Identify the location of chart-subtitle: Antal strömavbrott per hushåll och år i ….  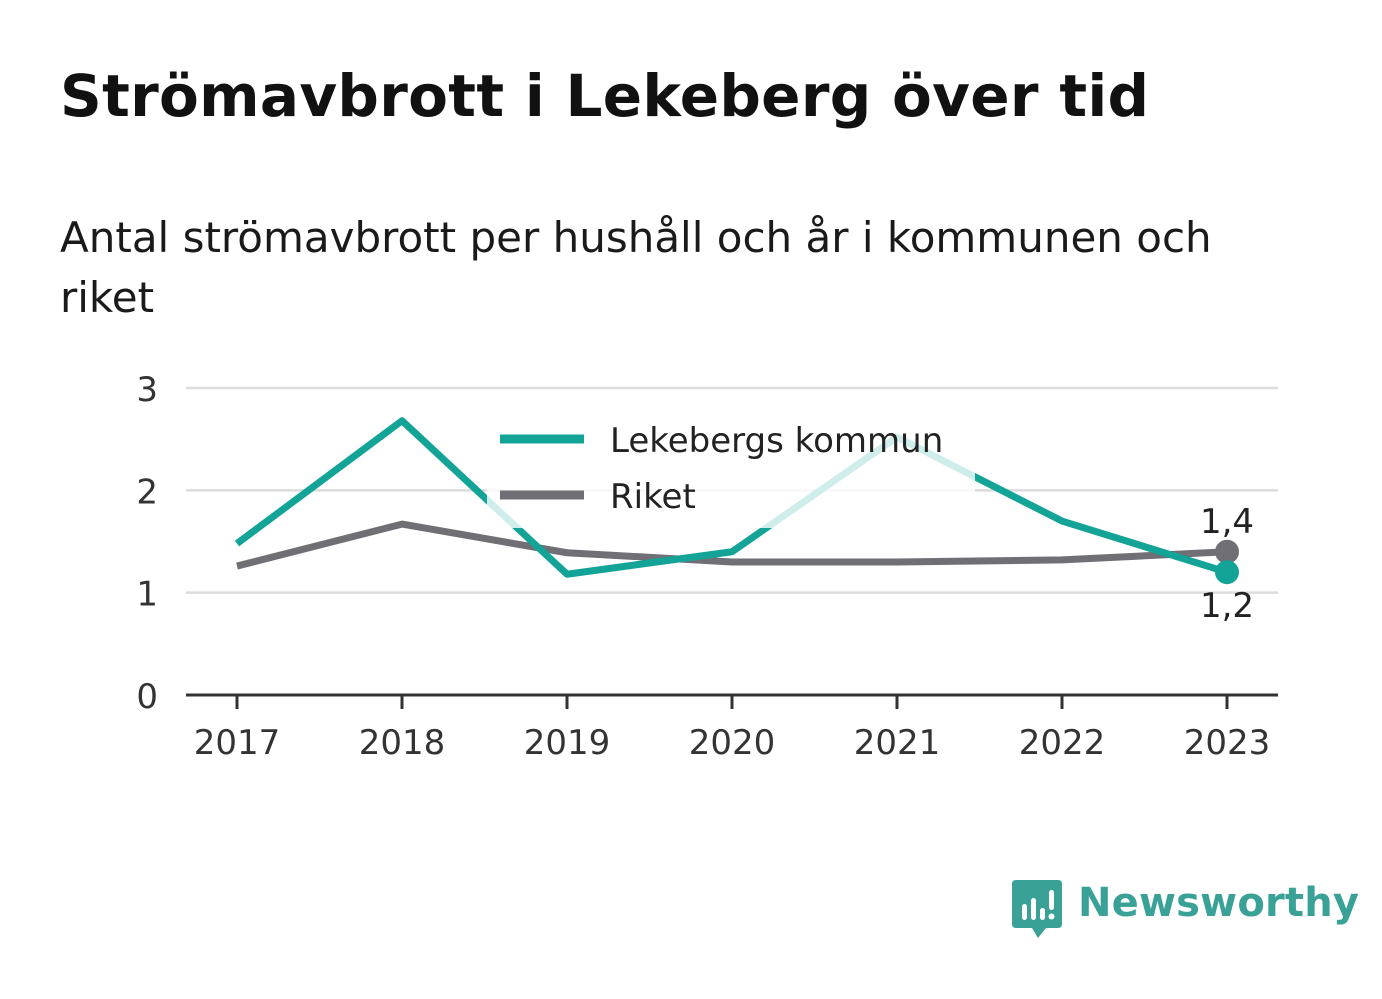
(636, 267).